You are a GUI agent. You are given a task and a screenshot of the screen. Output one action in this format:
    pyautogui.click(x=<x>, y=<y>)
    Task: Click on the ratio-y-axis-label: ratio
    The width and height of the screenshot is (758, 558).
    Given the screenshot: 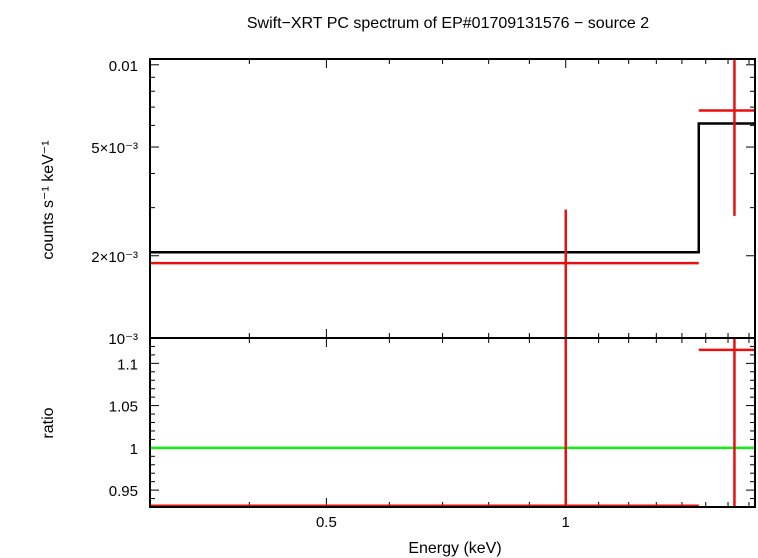 What is the action you would take?
    pyautogui.click(x=48, y=422)
    